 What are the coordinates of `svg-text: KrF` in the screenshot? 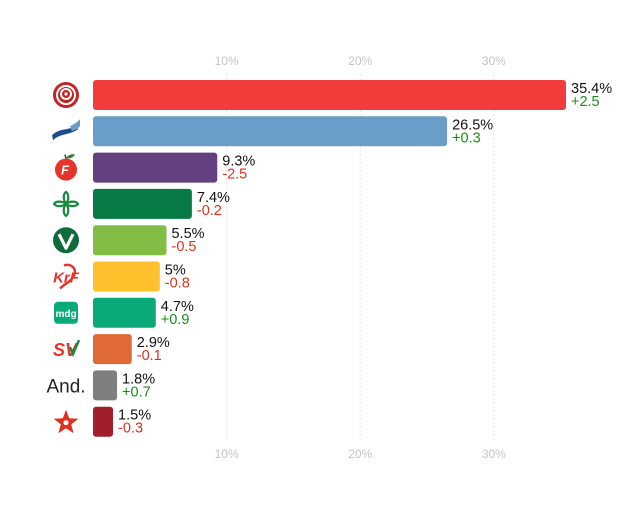 It's located at (66, 278).